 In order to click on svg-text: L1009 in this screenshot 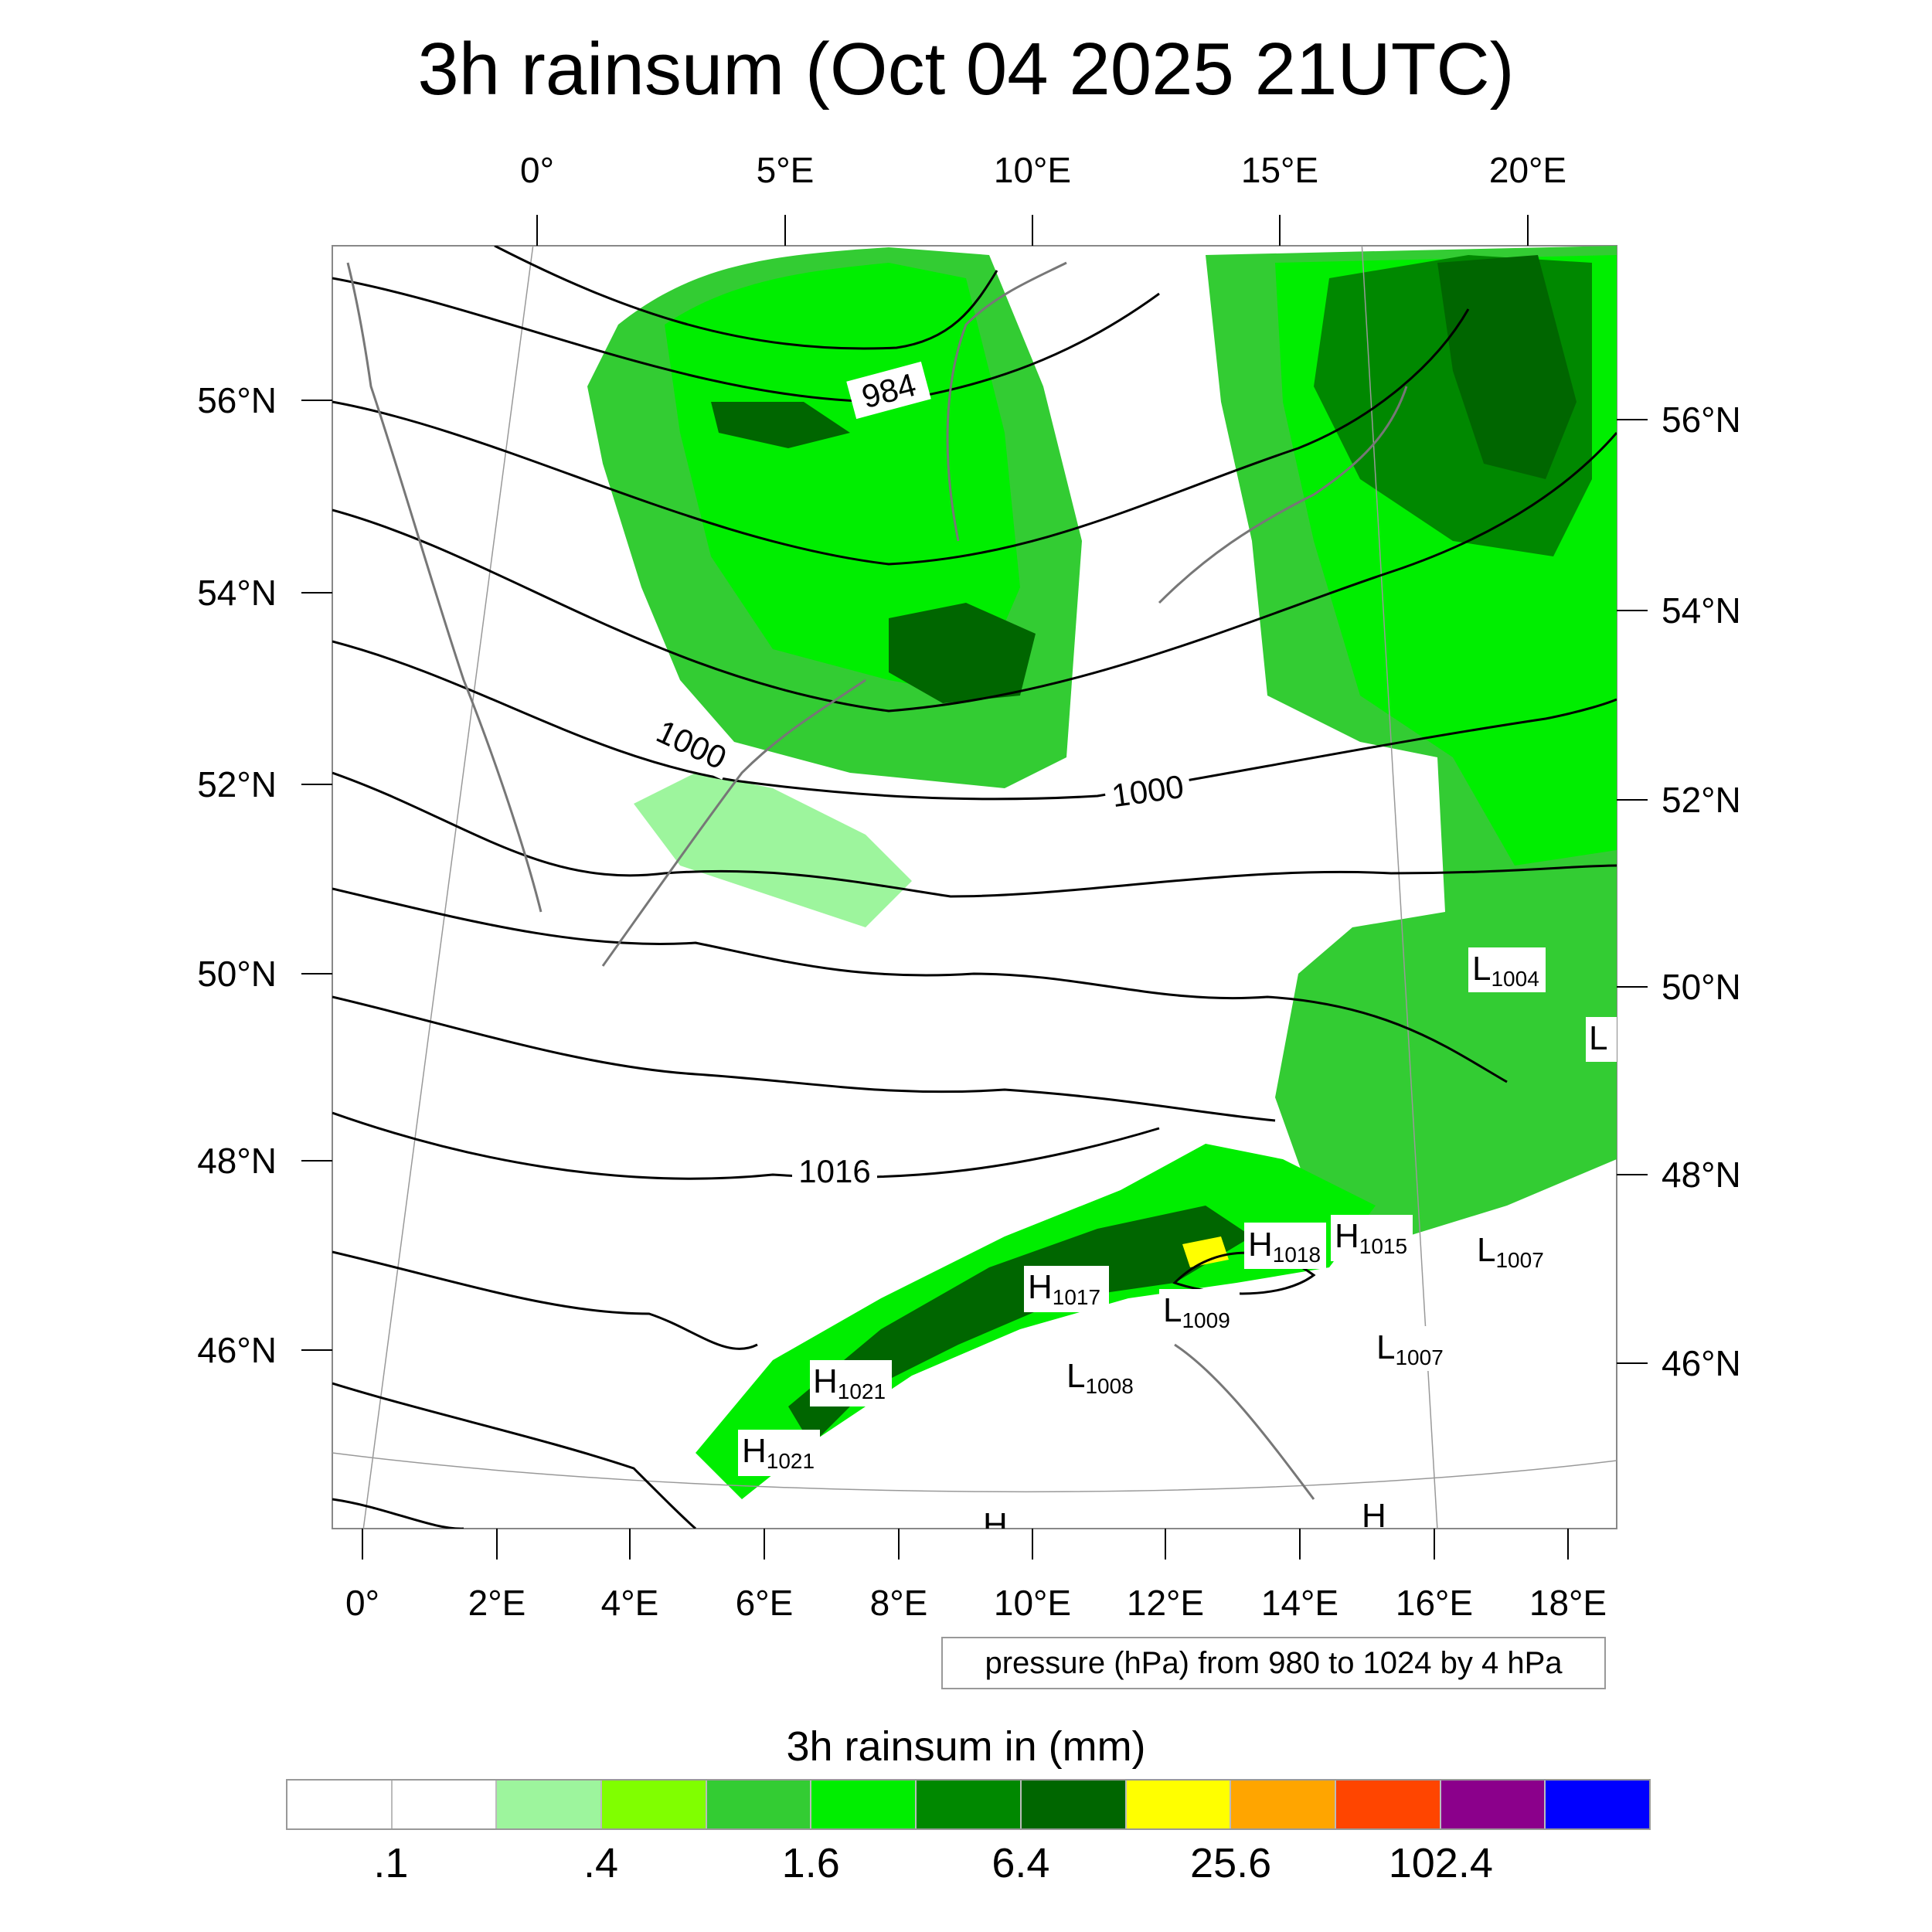, I will do `click(1197, 1312)`.